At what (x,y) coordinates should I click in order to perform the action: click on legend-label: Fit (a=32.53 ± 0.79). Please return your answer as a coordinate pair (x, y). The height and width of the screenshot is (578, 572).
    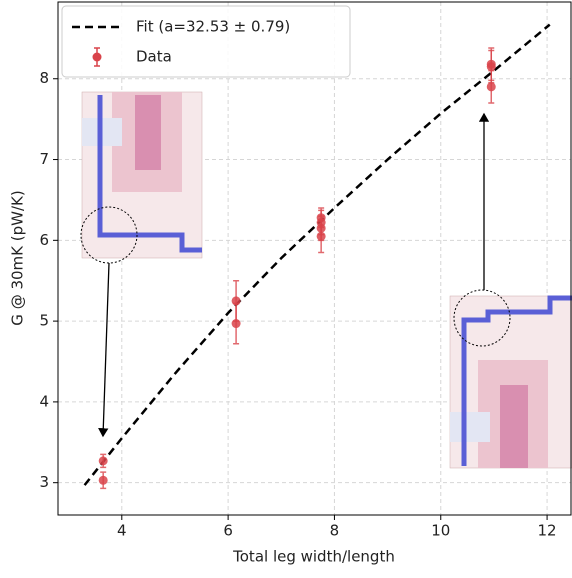
    Looking at the image, I should click on (213, 27).